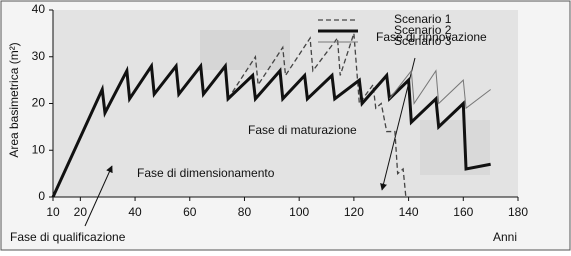 This screenshot has width=571, height=256. Describe the element at coordinates (39, 56) in the screenshot. I see `y-tick-label: 30` at that location.